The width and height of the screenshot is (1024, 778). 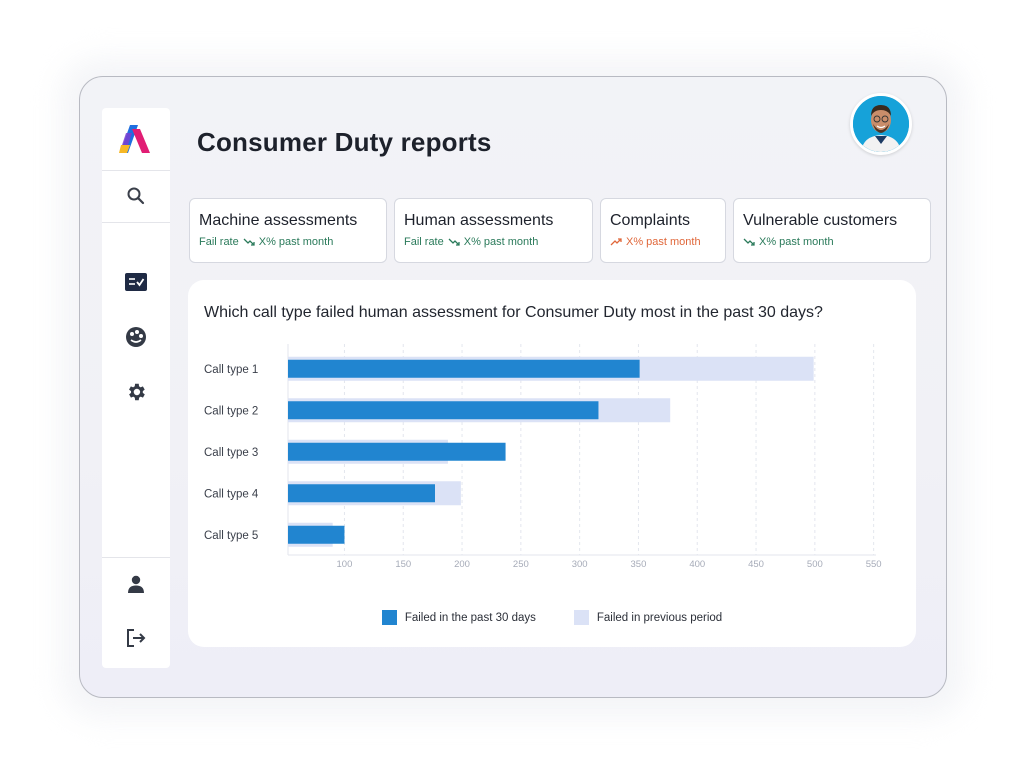 What do you see at coordinates (697, 564) in the screenshot?
I see `x-tick-label: 400` at bounding box center [697, 564].